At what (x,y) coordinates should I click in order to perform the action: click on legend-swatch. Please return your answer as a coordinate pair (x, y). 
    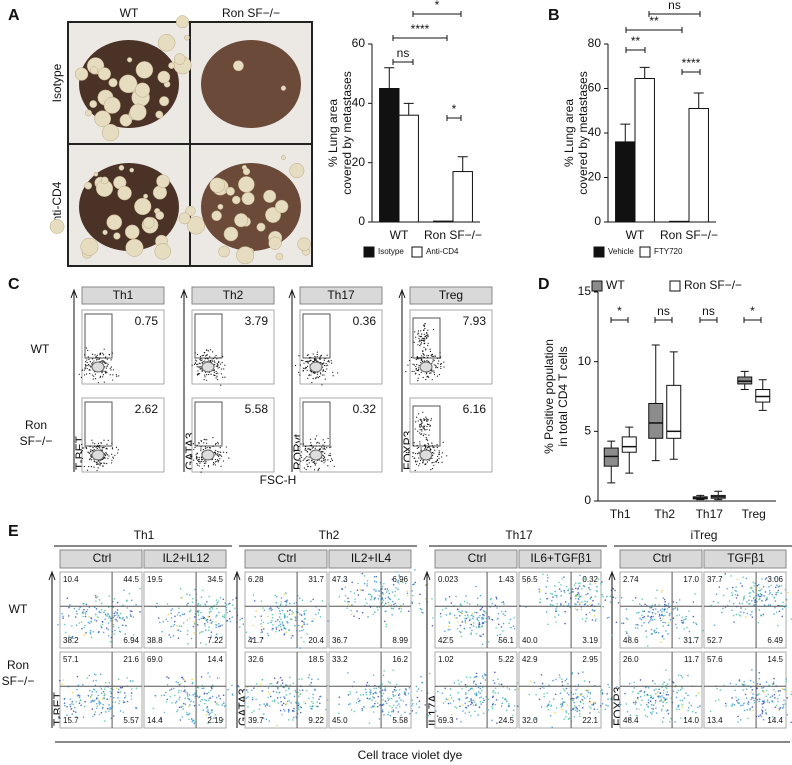
    Looking at the image, I should click on (599, 252).